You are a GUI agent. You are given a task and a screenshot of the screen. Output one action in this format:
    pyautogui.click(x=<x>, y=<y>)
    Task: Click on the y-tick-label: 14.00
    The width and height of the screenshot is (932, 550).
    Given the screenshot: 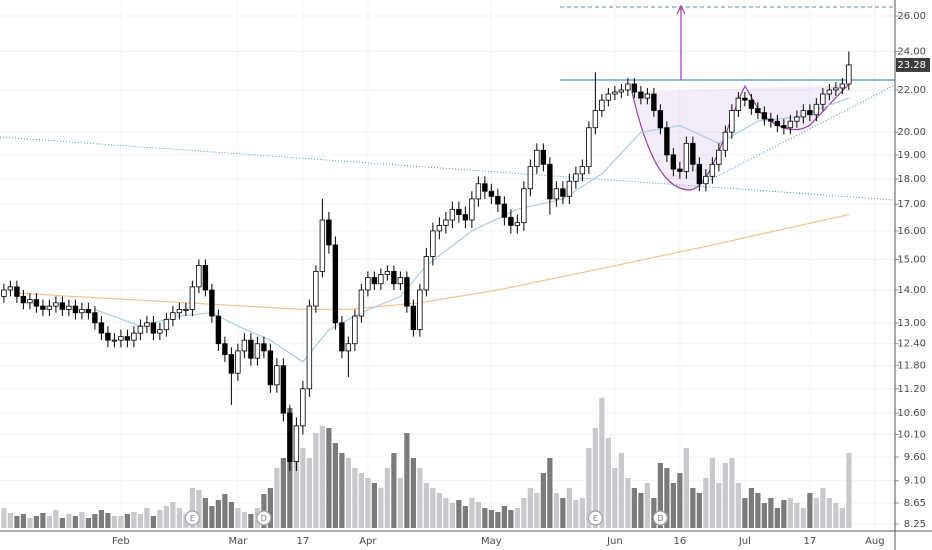 What is the action you would take?
    pyautogui.click(x=911, y=290)
    